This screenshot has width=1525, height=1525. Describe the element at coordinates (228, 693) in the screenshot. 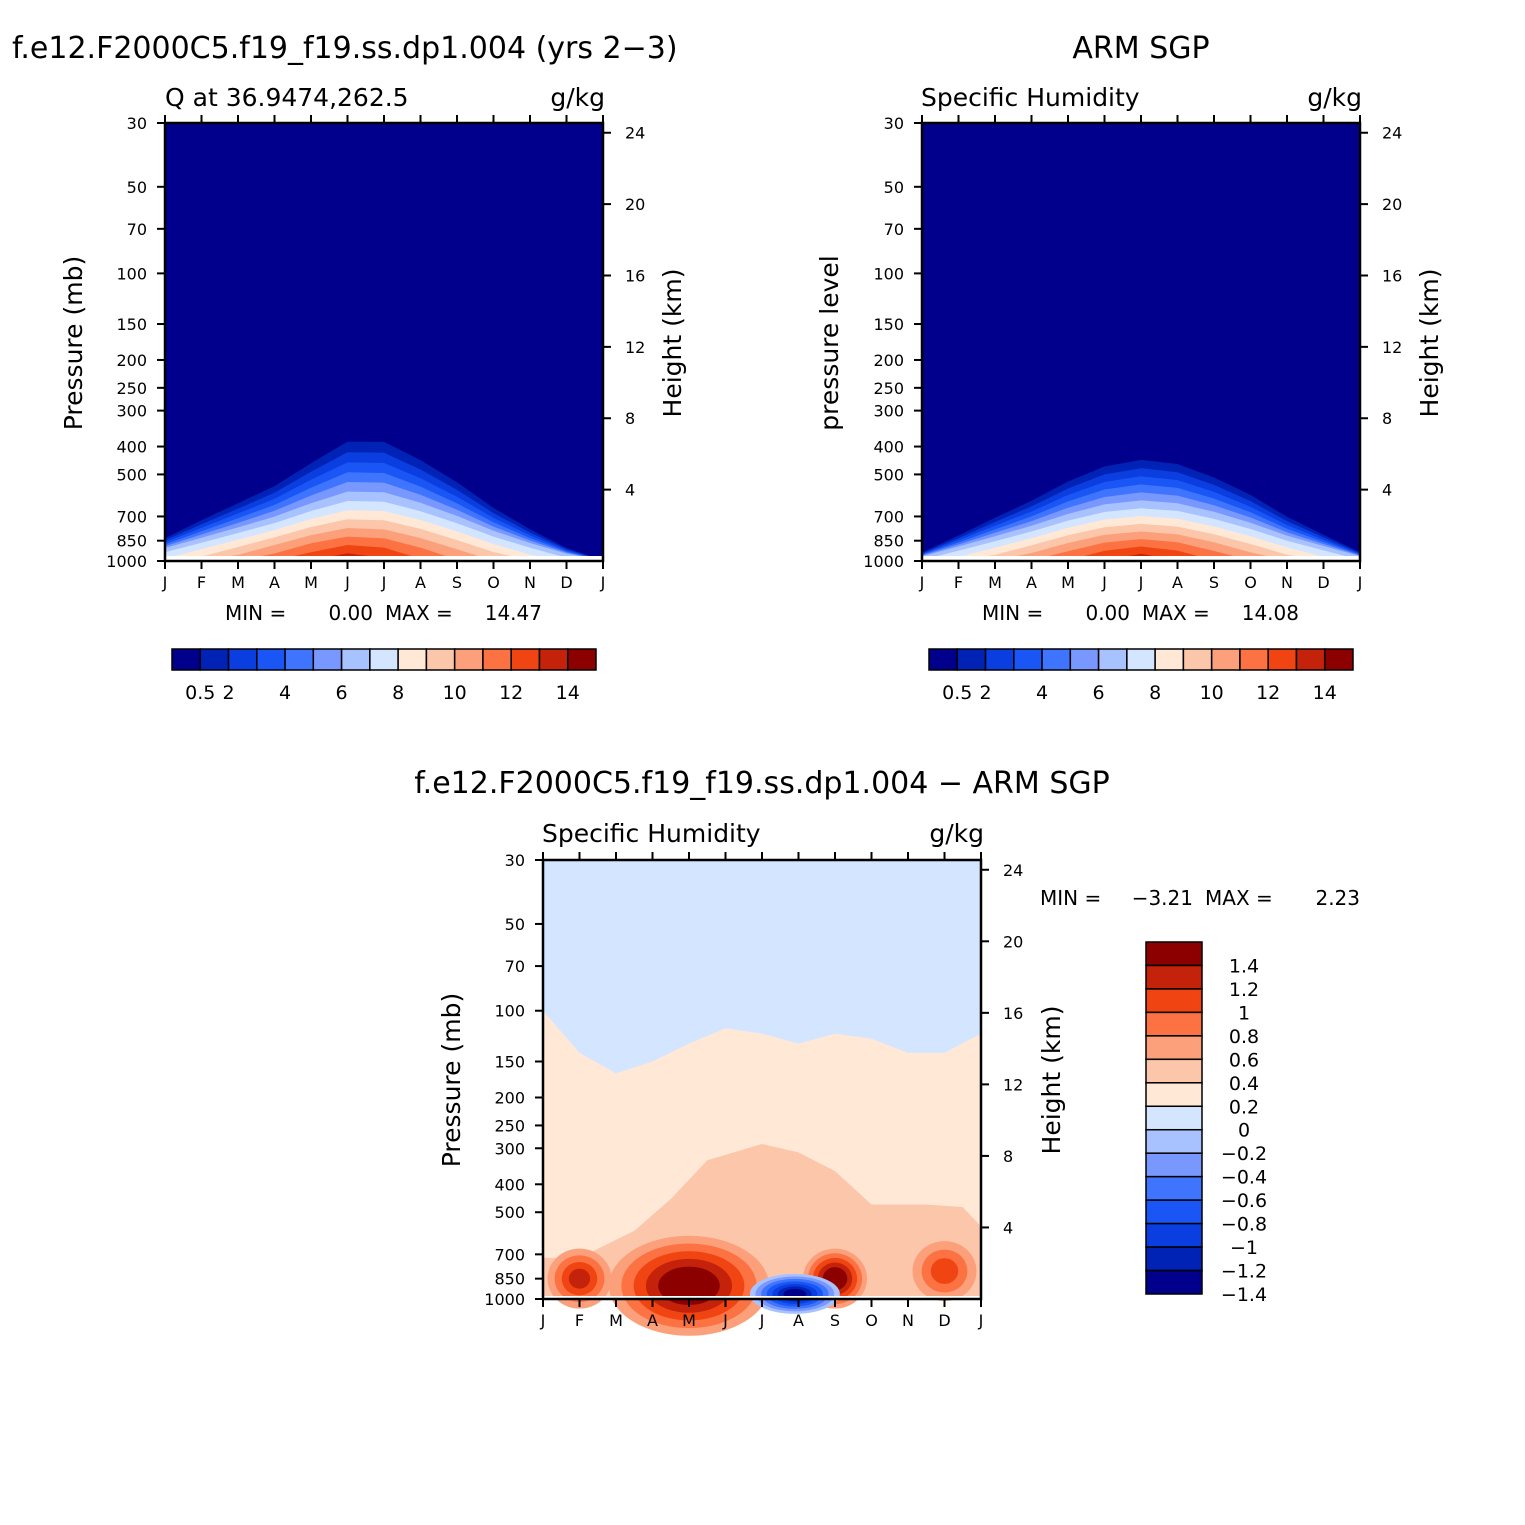

I see `colorbar-label: 2` at that location.